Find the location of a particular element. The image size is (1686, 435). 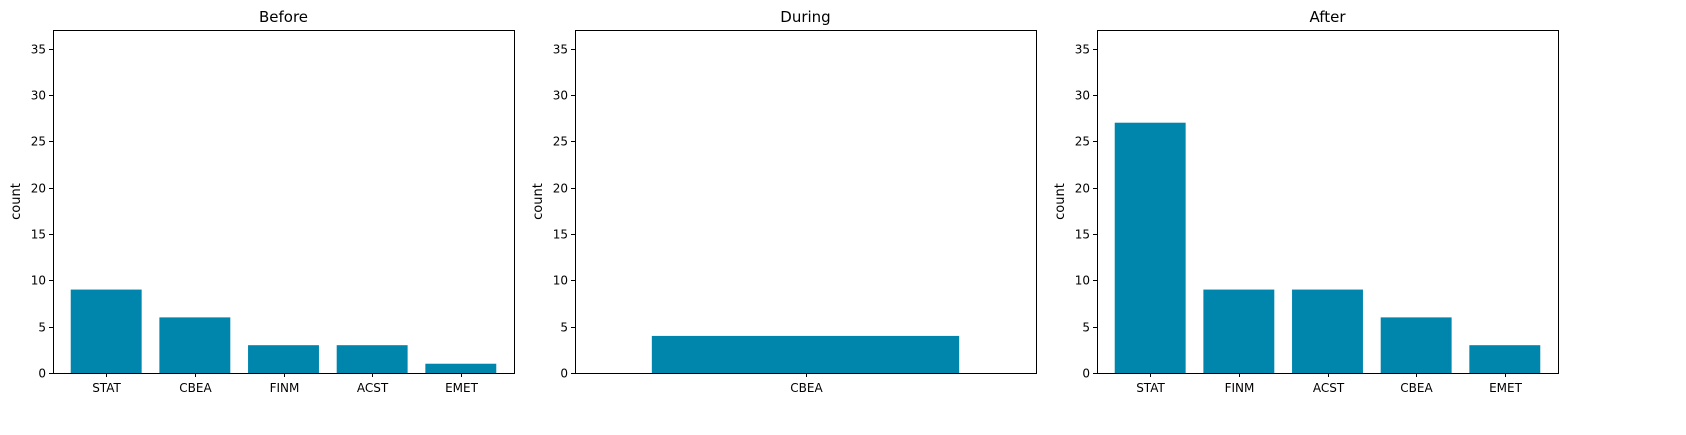

chart-title: Before is located at coordinates (283, 17).